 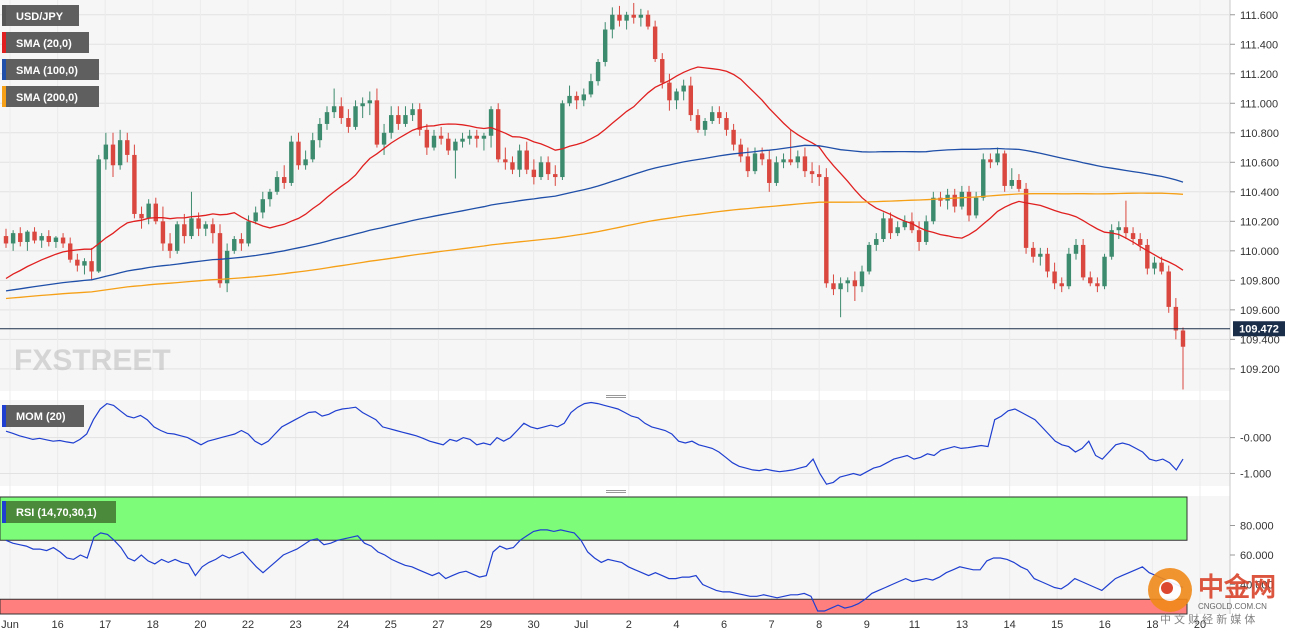 What do you see at coordinates (1259, 222) in the screenshot?
I see `price-tick-label: 110.200` at bounding box center [1259, 222].